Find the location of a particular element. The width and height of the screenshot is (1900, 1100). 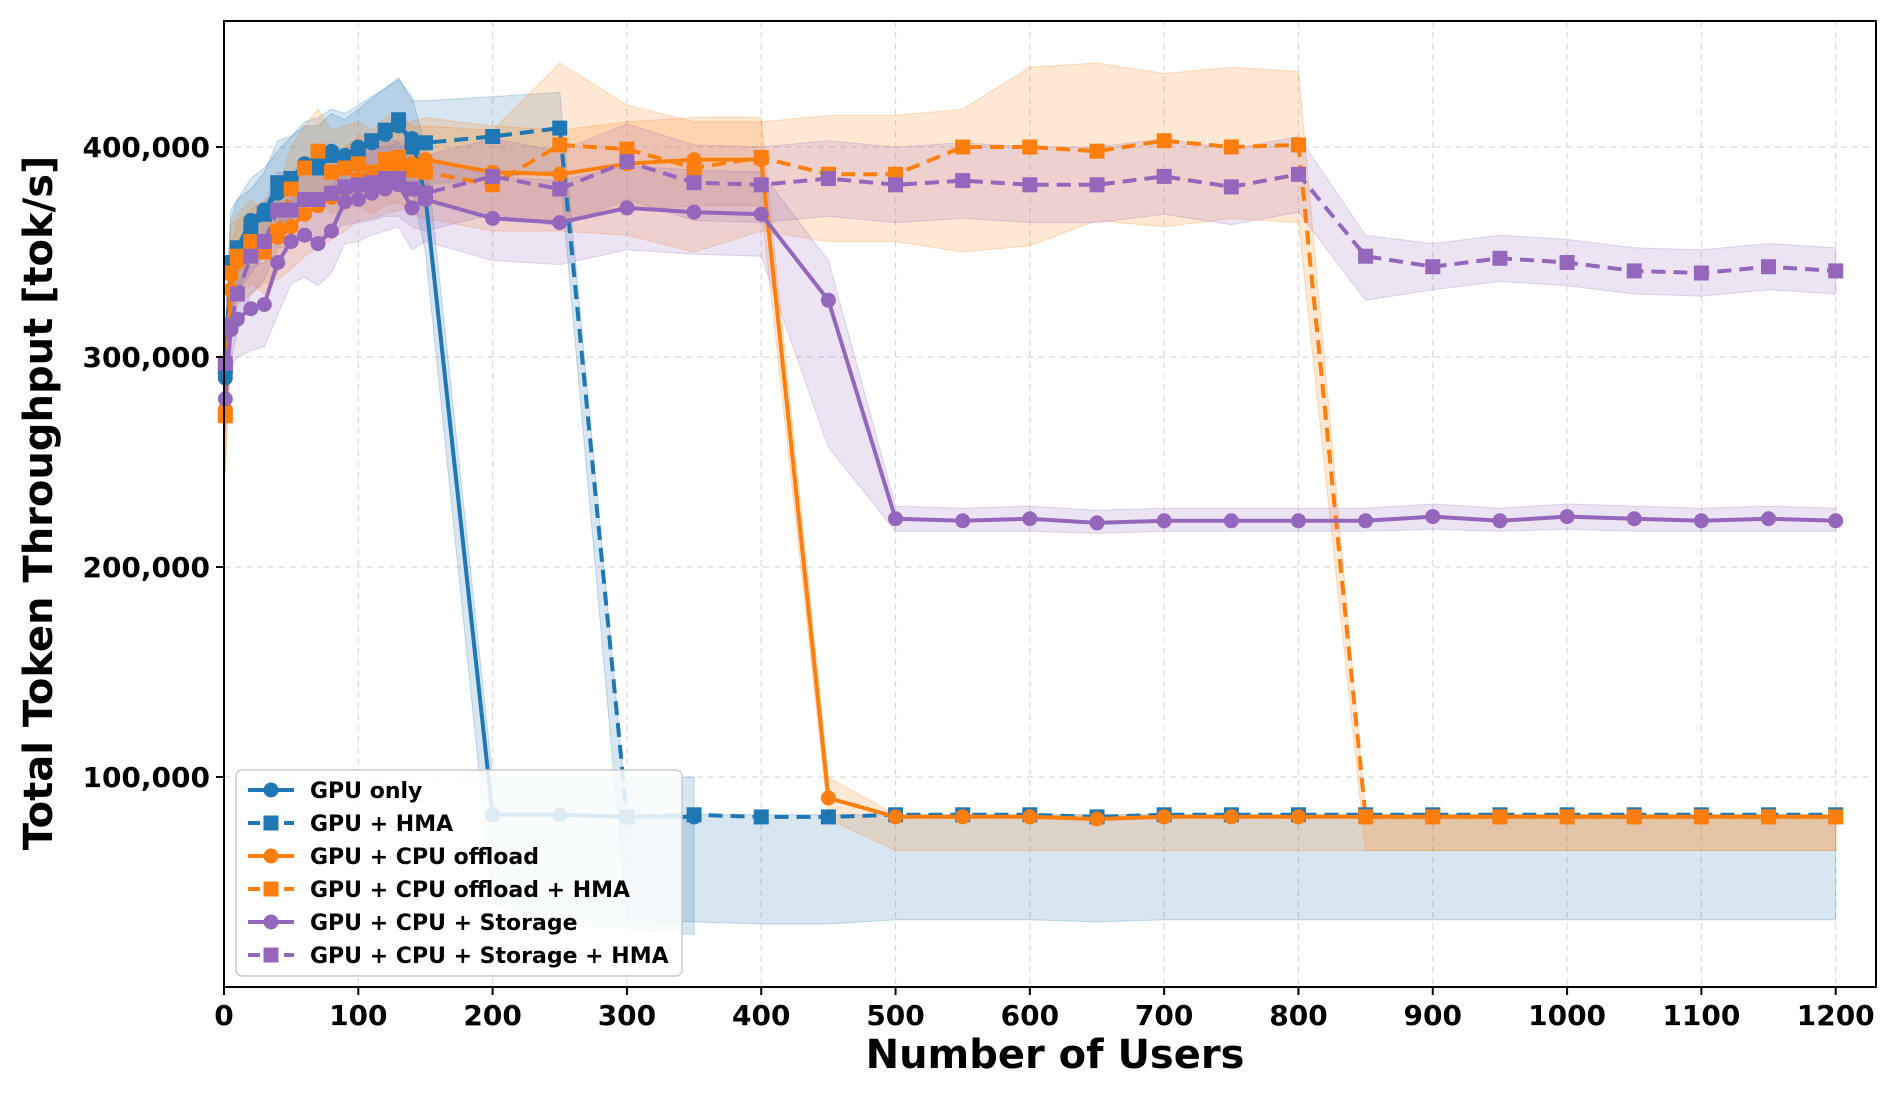

x-tick-label: 400 is located at coordinates (761, 1015).